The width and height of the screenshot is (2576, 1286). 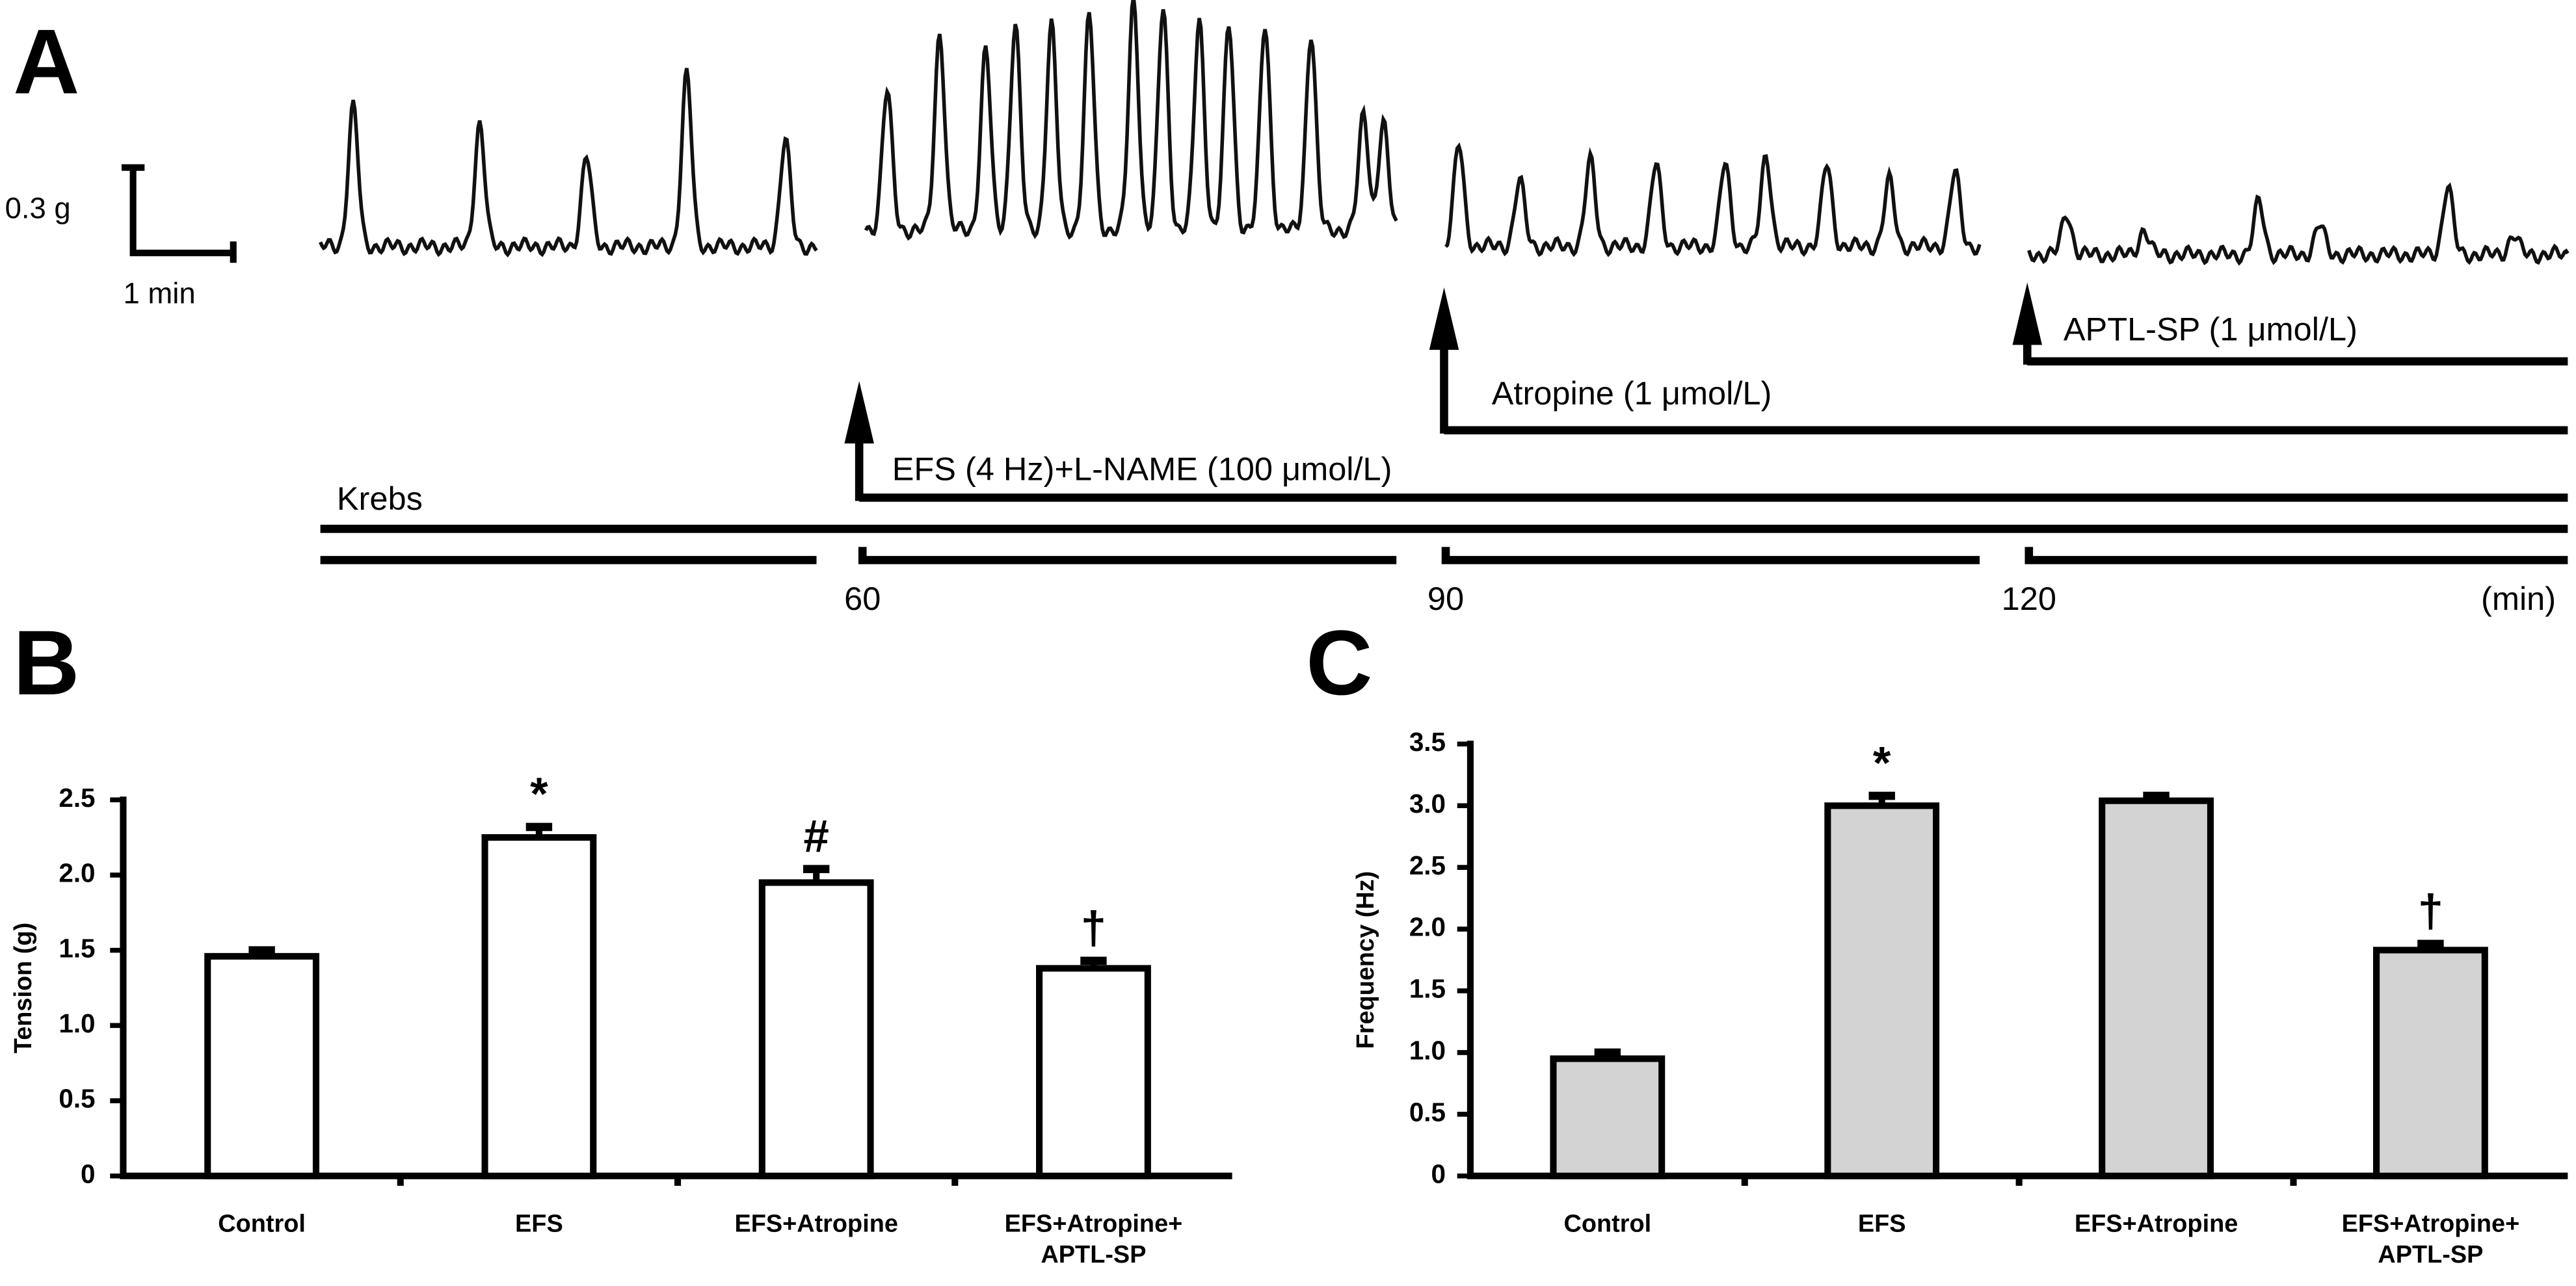 What do you see at coordinates (1339, 662) in the screenshot?
I see `panel-label: C` at bounding box center [1339, 662].